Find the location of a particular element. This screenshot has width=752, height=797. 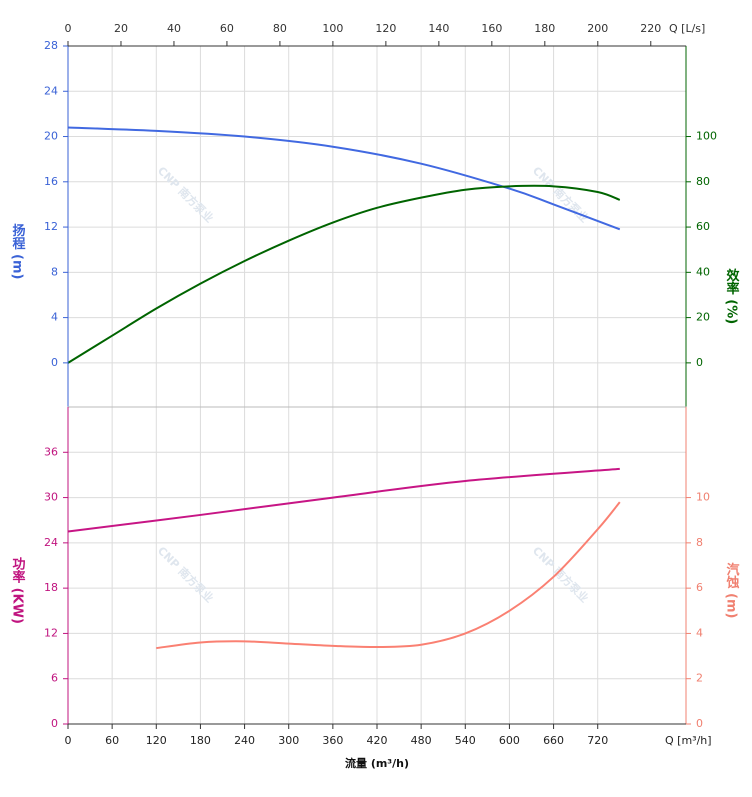

y2-tick-label: 8 is located at coordinates (699, 542).